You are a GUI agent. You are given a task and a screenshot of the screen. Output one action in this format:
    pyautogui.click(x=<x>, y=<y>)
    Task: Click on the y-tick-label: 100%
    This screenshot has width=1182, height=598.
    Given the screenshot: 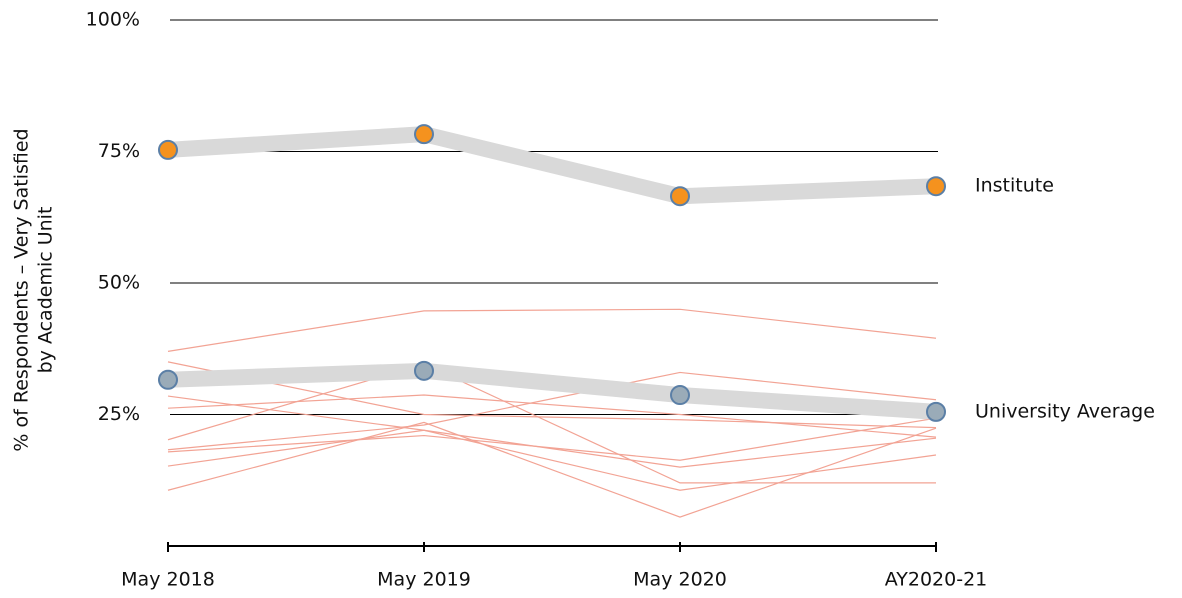 What is the action you would take?
    pyautogui.click(x=113, y=20)
    